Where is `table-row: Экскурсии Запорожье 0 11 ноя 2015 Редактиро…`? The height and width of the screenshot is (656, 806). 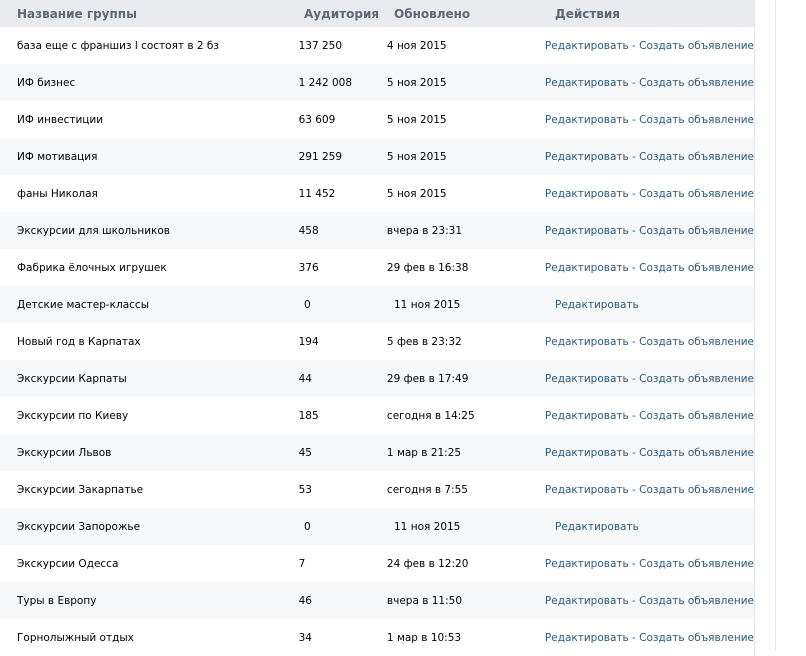 table-row: Экскурсии Запорожье 0 11 ноя 2015 Редактиро… is located at coordinates (377, 526).